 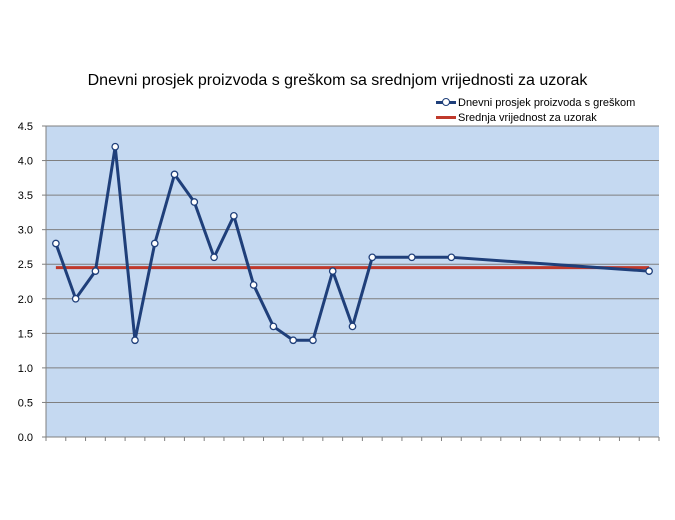 I want to click on y-tick-label: 1.0, so click(x=25, y=369).